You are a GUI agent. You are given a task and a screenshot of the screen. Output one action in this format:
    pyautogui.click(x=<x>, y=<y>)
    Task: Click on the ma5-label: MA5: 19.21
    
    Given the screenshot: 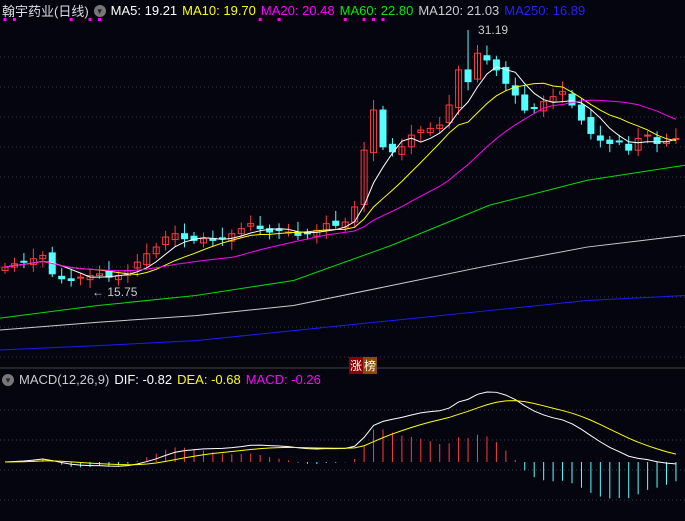 What is the action you would take?
    pyautogui.click(x=144, y=10)
    